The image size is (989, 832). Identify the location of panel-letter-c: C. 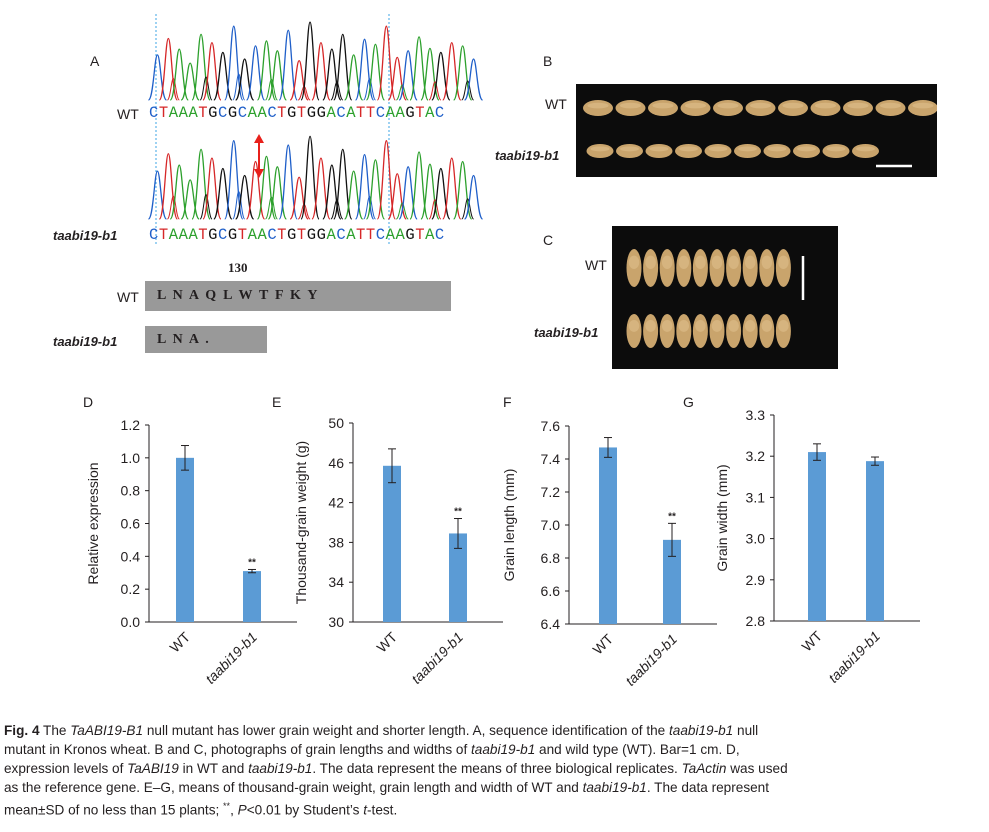
(548, 240).